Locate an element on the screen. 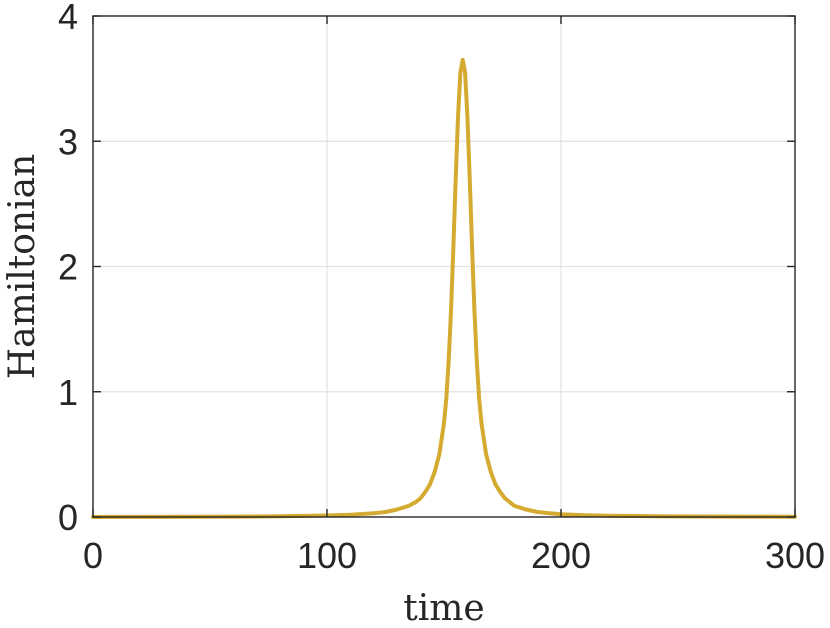 The width and height of the screenshot is (830, 628). y-tick-label: 4 is located at coordinates (68, 18).